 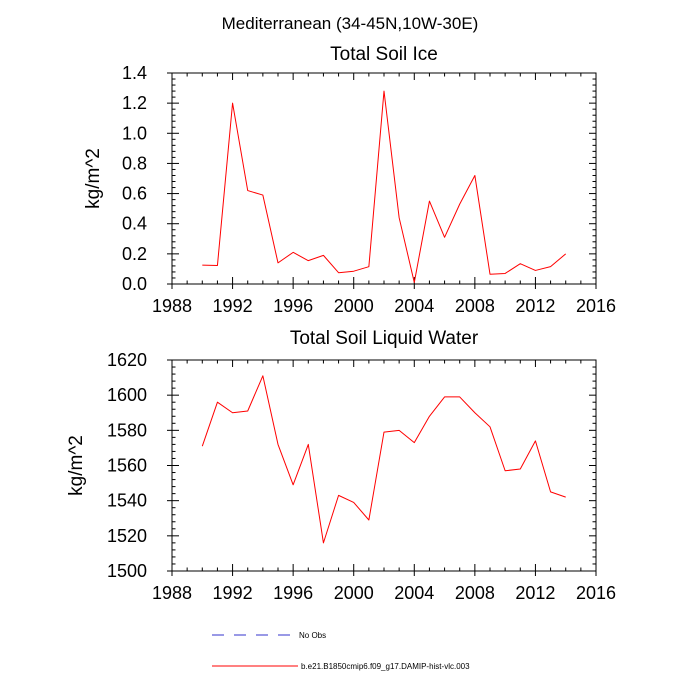 What do you see at coordinates (134, 163) in the screenshot?
I see `y-tick-label-0-8: 0.8` at bounding box center [134, 163].